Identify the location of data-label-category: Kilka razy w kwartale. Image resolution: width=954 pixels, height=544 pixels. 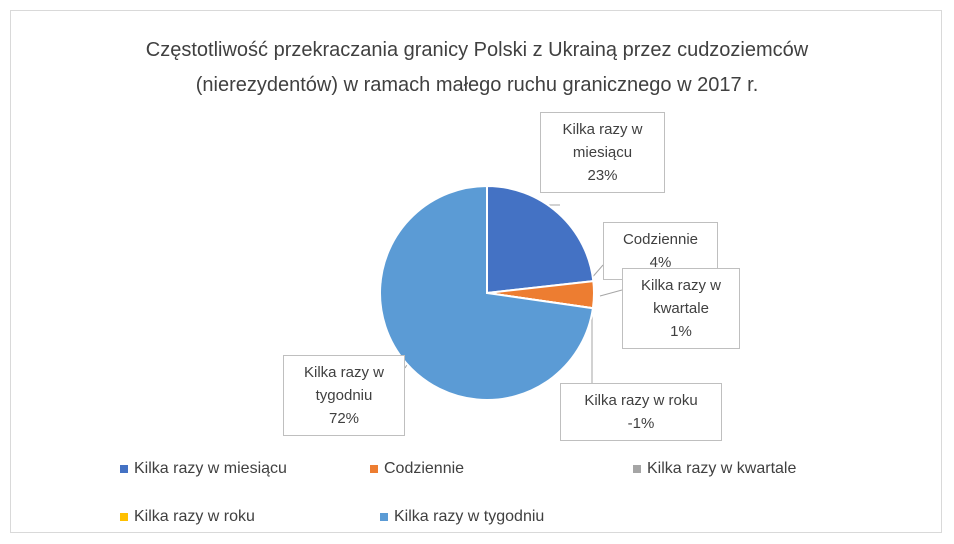
(681, 297).